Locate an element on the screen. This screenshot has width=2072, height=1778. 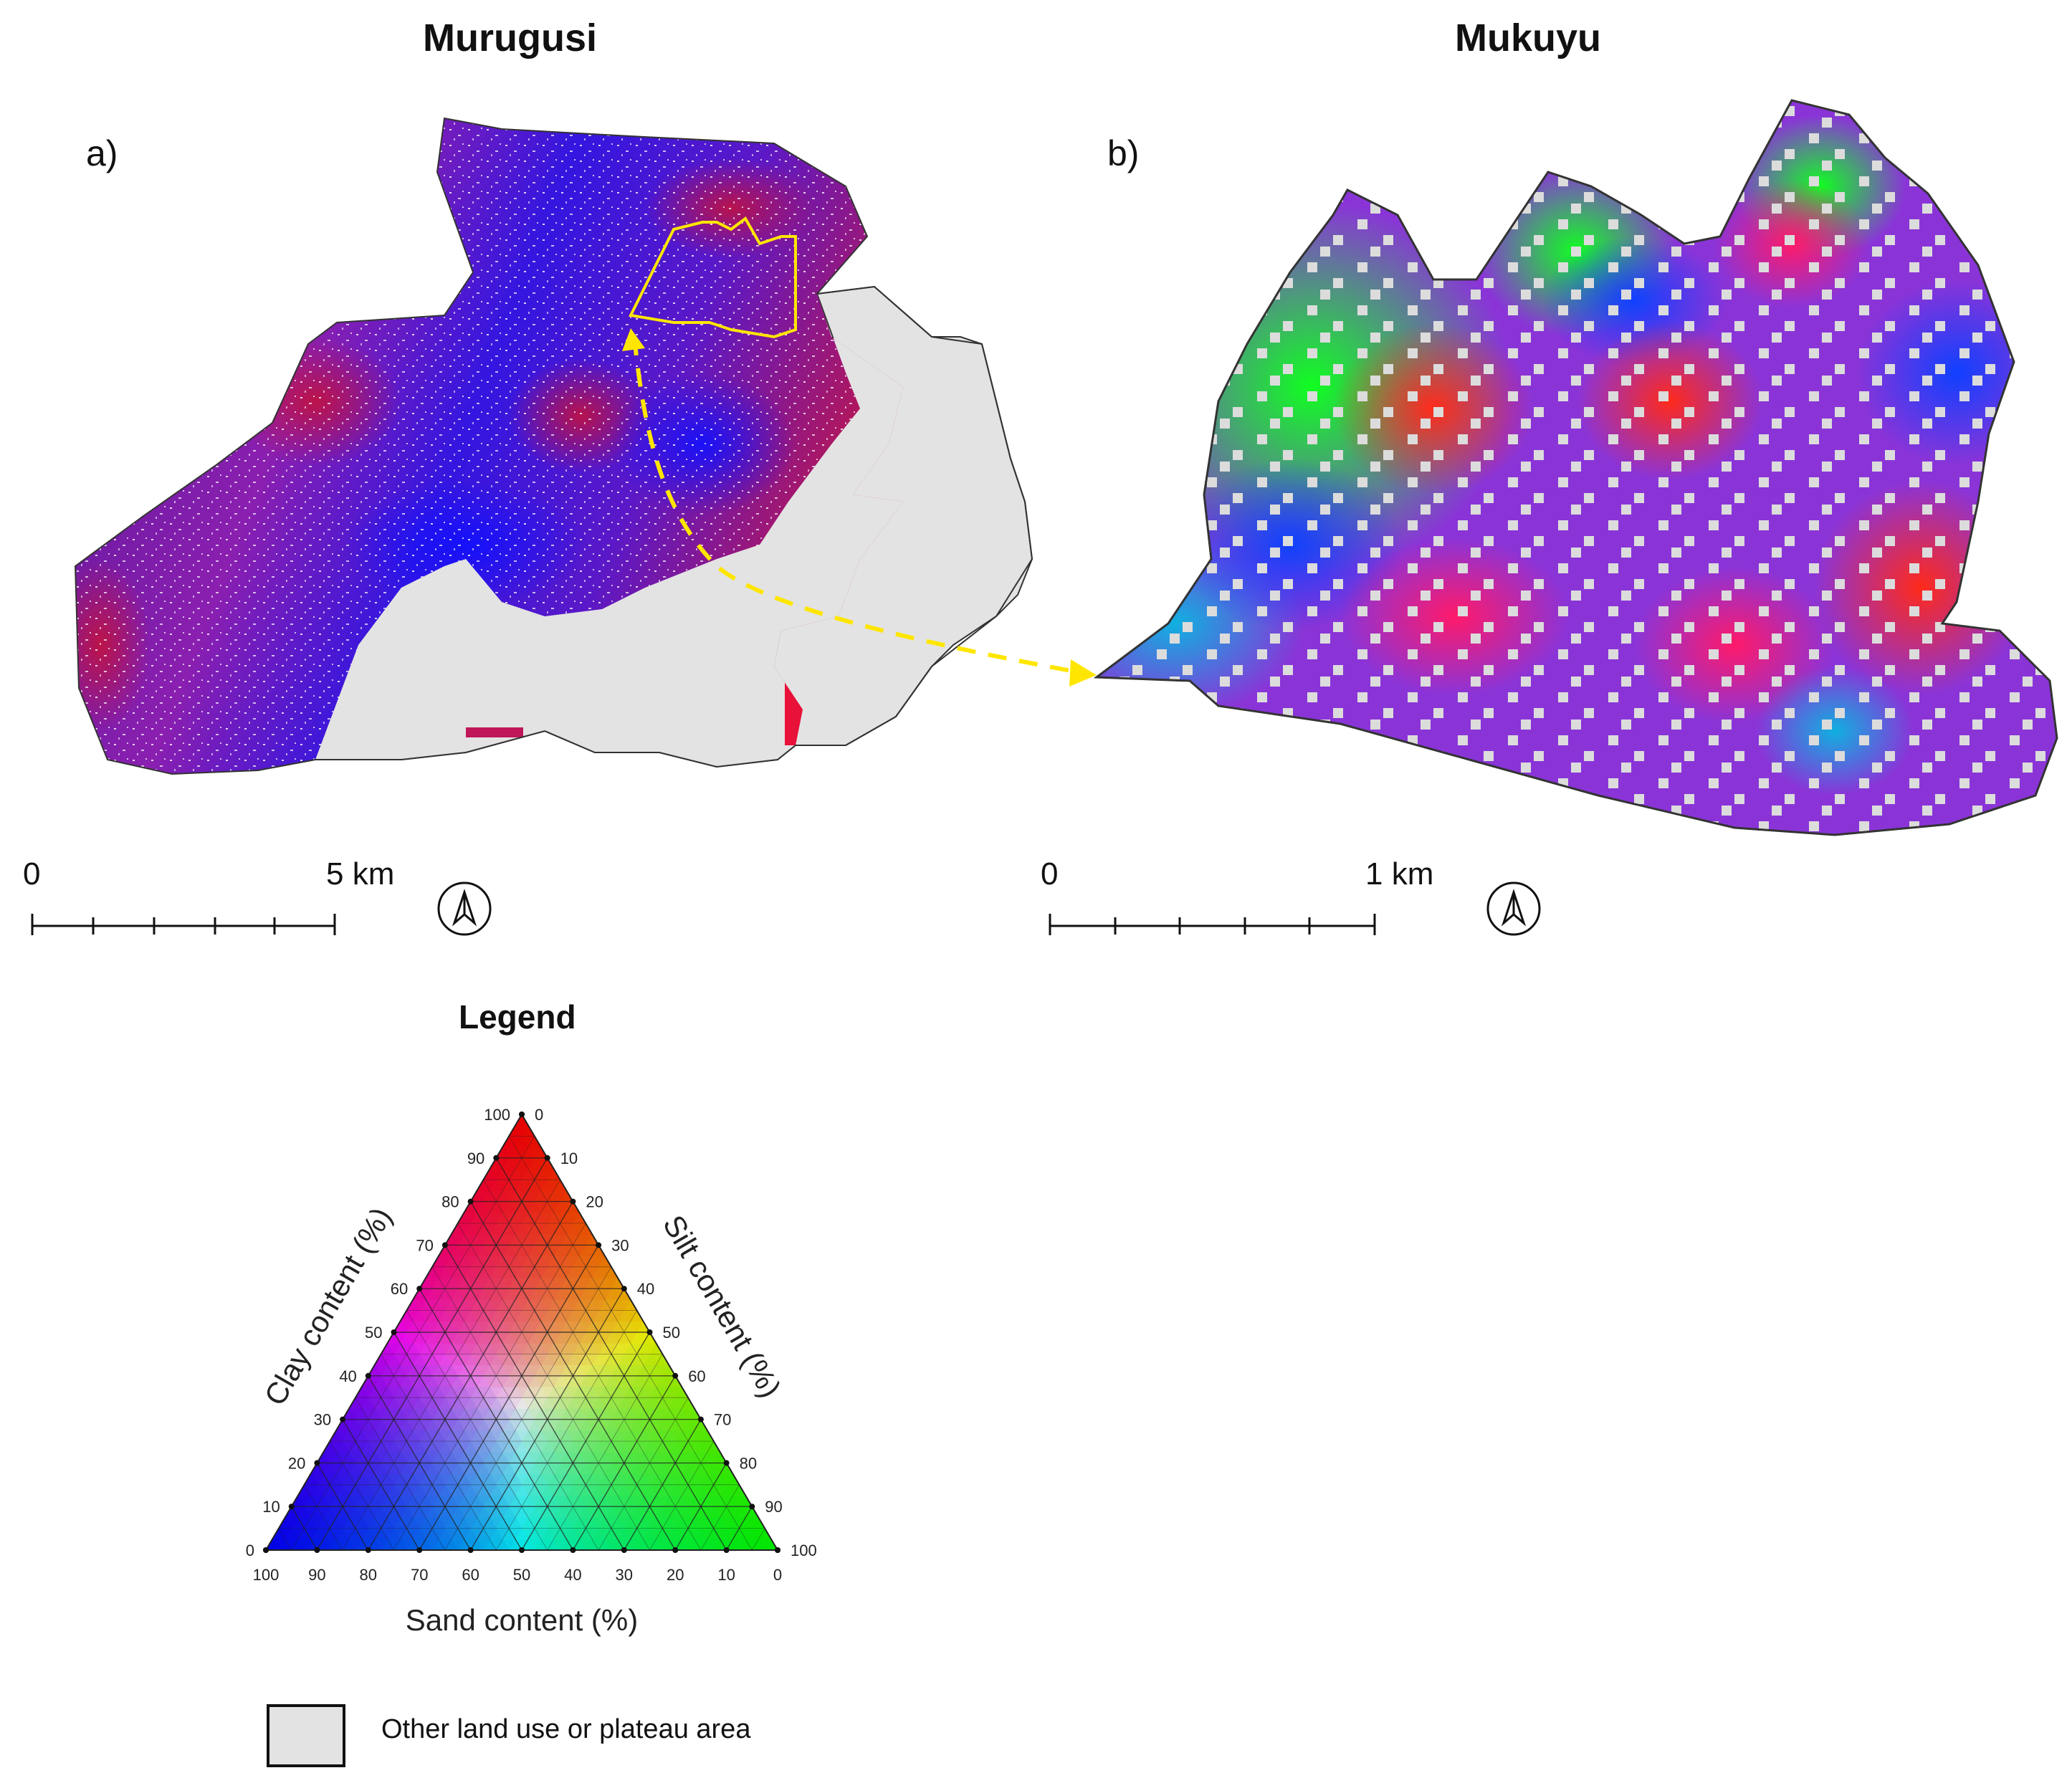
sand-tick-label: 10 is located at coordinates (726, 1575).